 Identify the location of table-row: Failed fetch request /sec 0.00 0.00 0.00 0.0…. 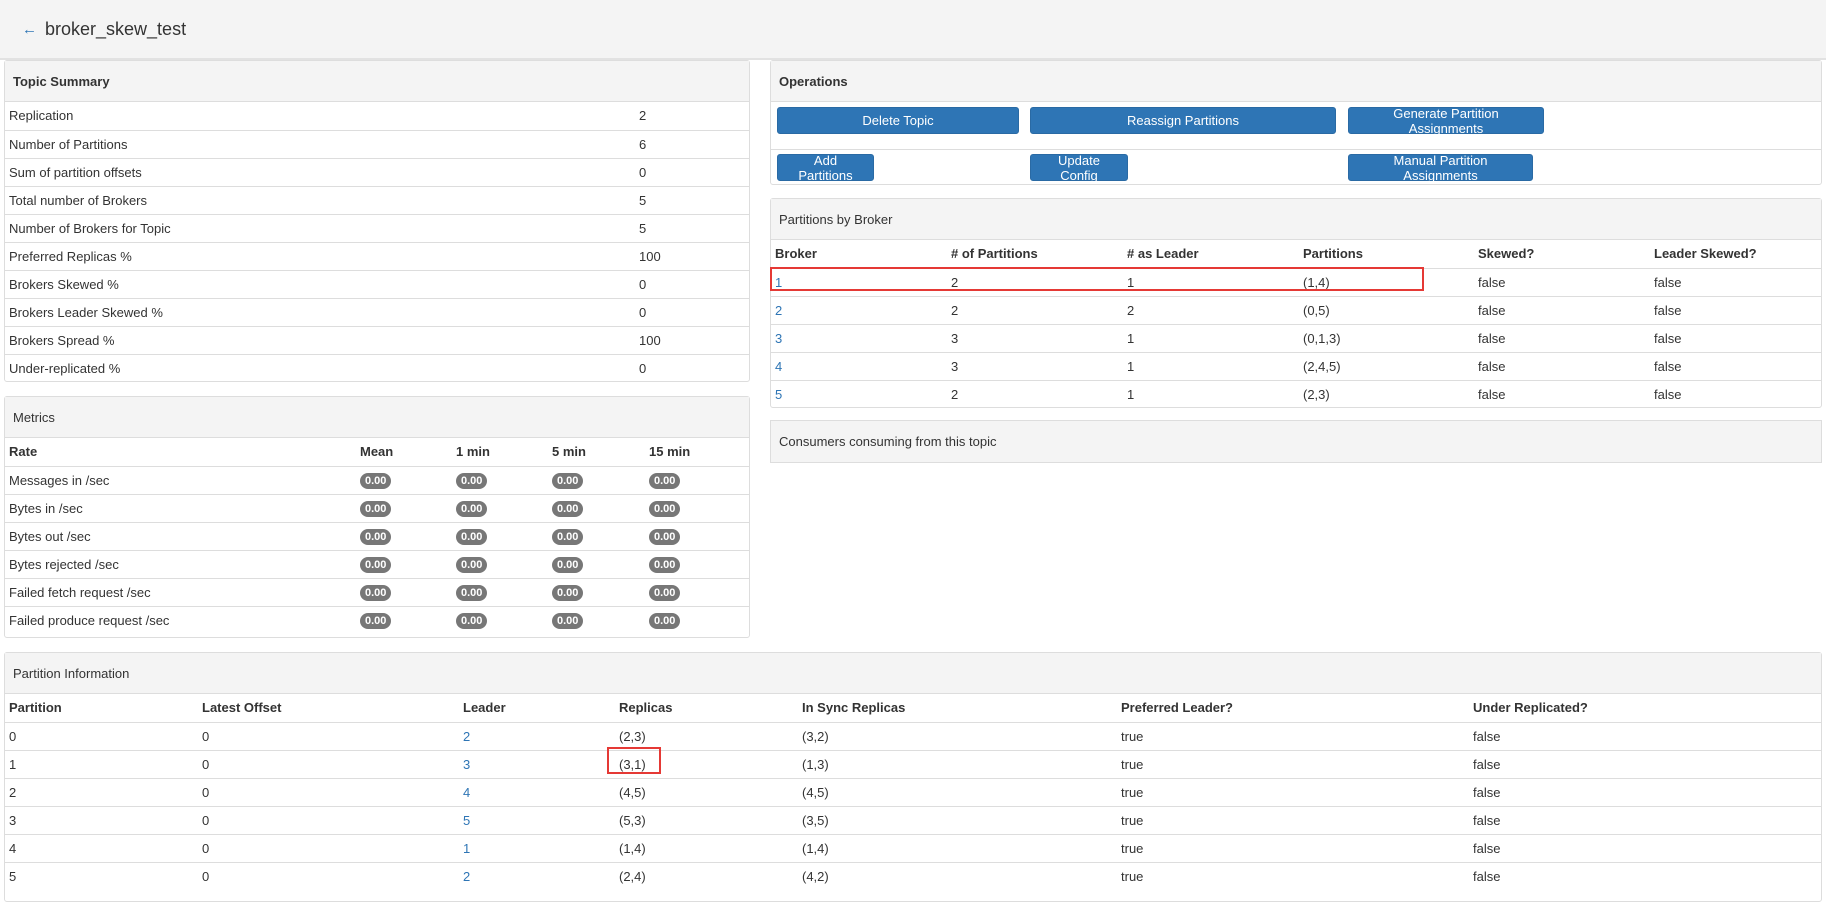
(377, 592).